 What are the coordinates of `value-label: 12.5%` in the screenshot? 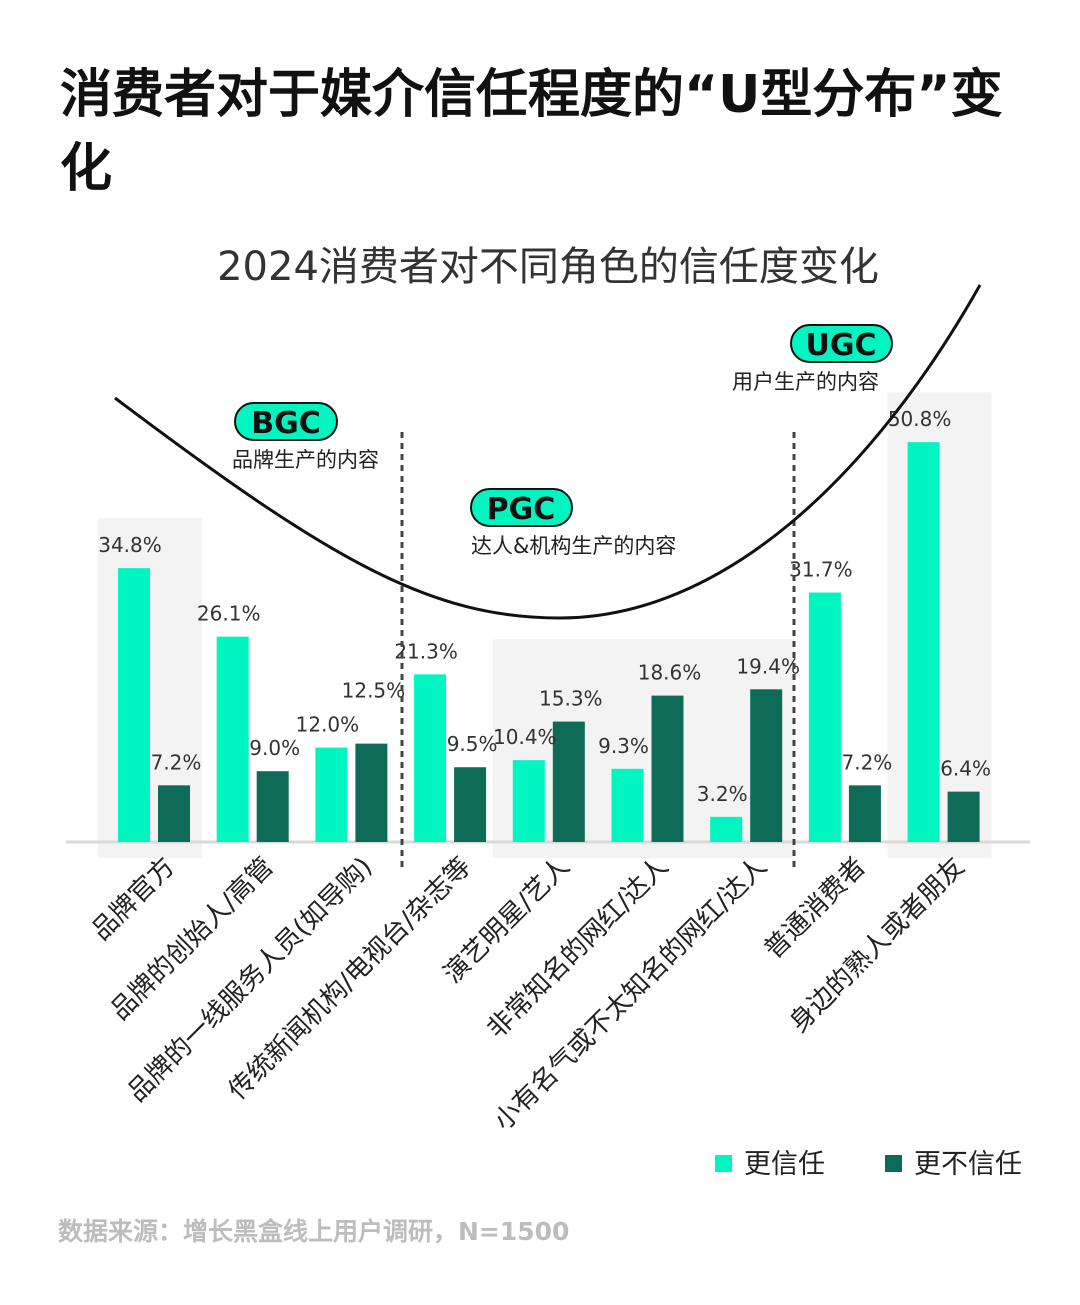 It's located at (374, 691).